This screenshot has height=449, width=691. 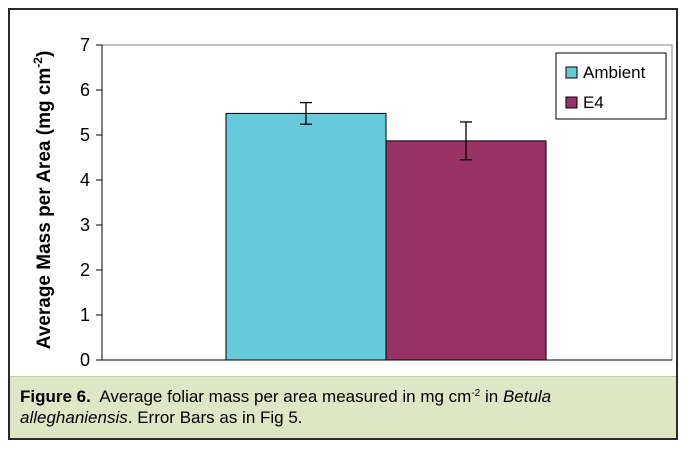 What do you see at coordinates (571, 72) in the screenshot?
I see `legend-swatch-ambient` at bounding box center [571, 72].